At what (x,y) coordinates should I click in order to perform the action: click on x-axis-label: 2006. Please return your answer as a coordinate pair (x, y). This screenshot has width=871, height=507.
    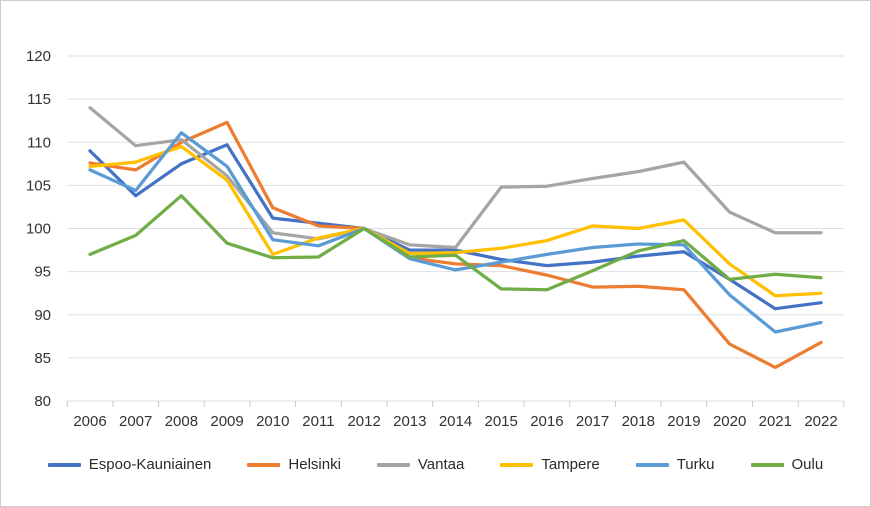
    Looking at the image, I should click on (89, 421).